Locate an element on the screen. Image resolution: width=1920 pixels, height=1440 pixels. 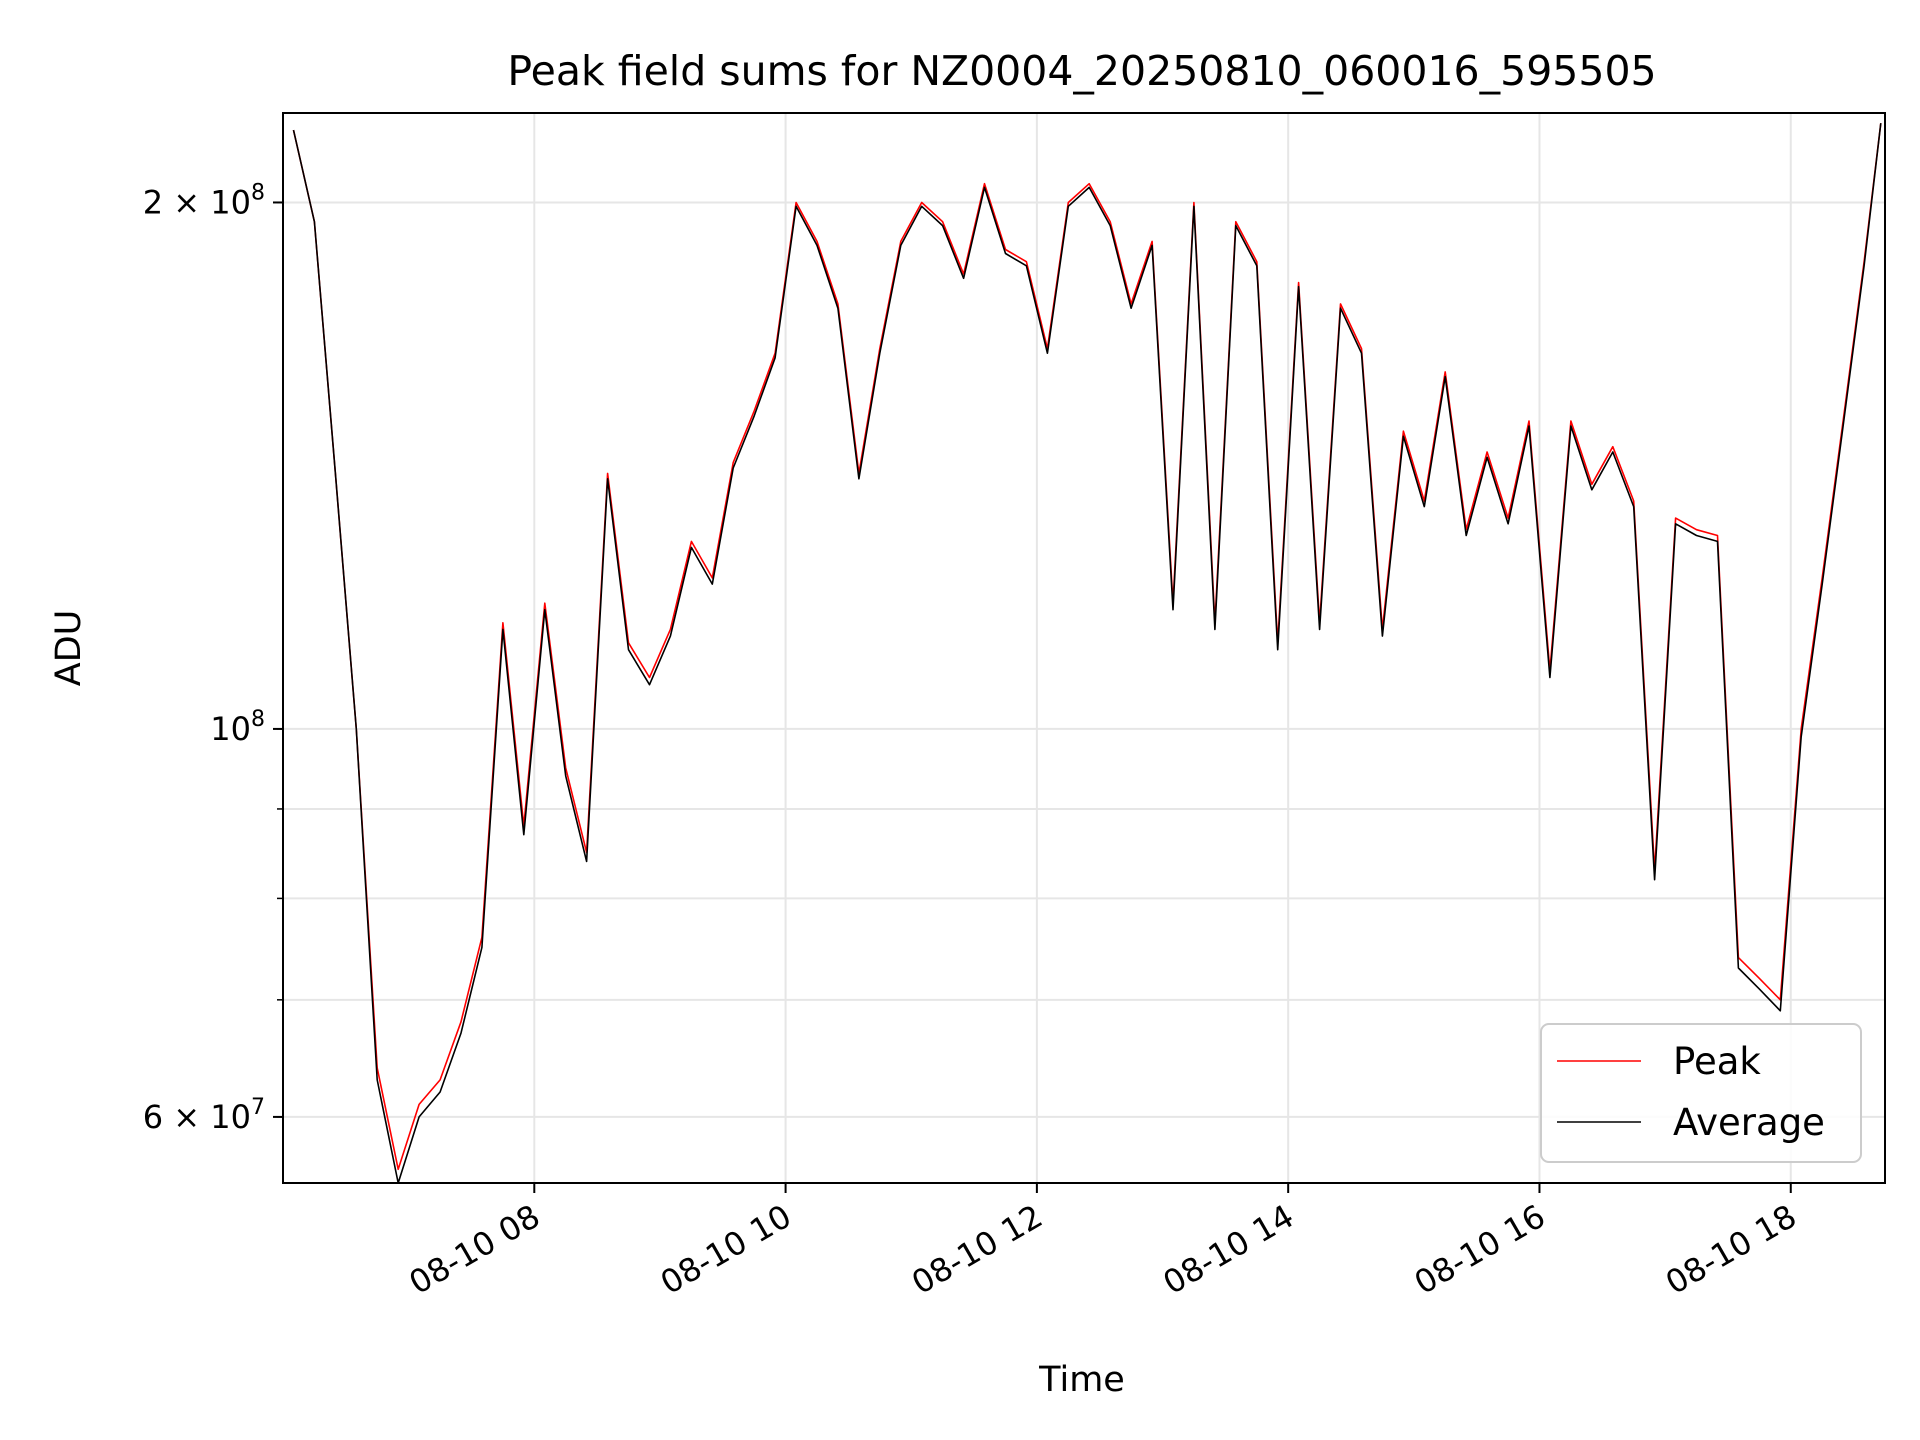
y-tick-label: 2 × 108 is located at coordinates (204, 200).